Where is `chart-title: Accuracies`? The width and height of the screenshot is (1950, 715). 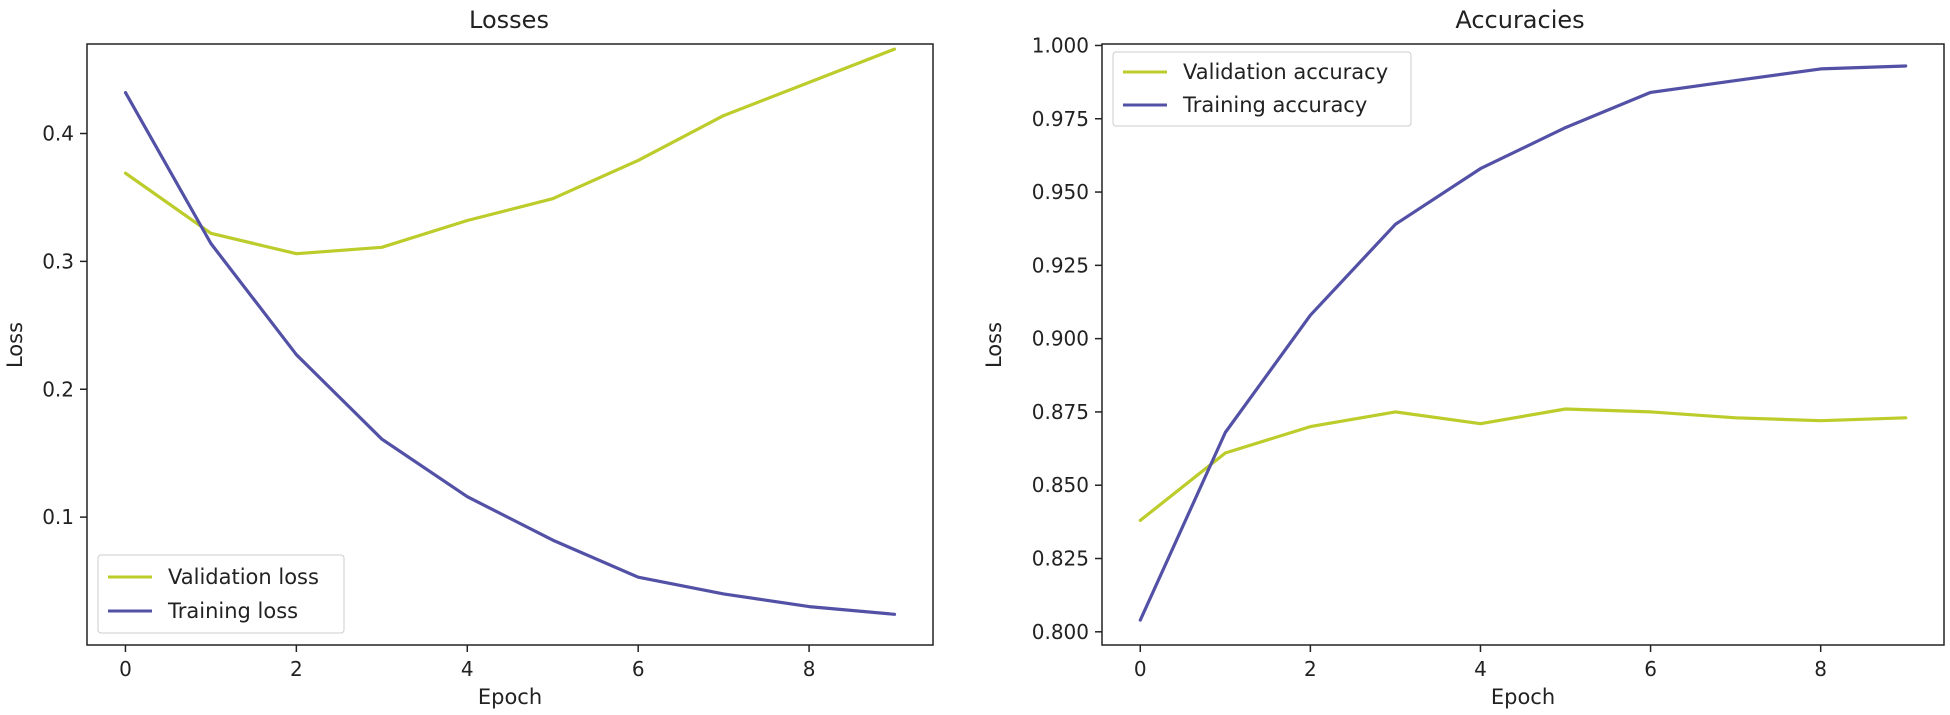 chart-title: Accuracies is located at coordinates (1519, 20).